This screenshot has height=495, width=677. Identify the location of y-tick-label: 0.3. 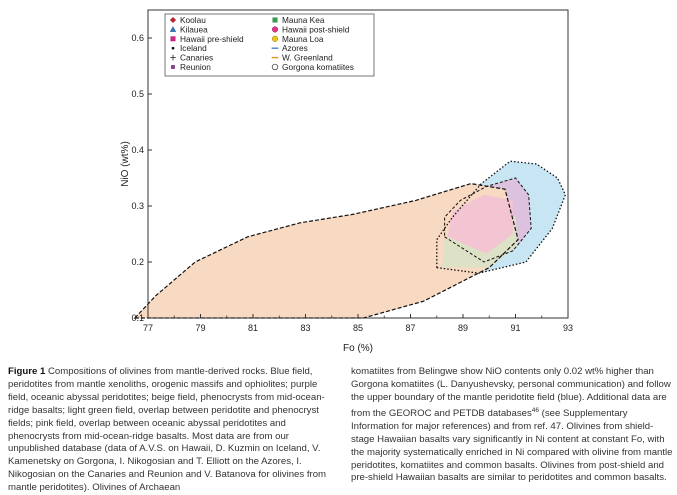
(137, 206).